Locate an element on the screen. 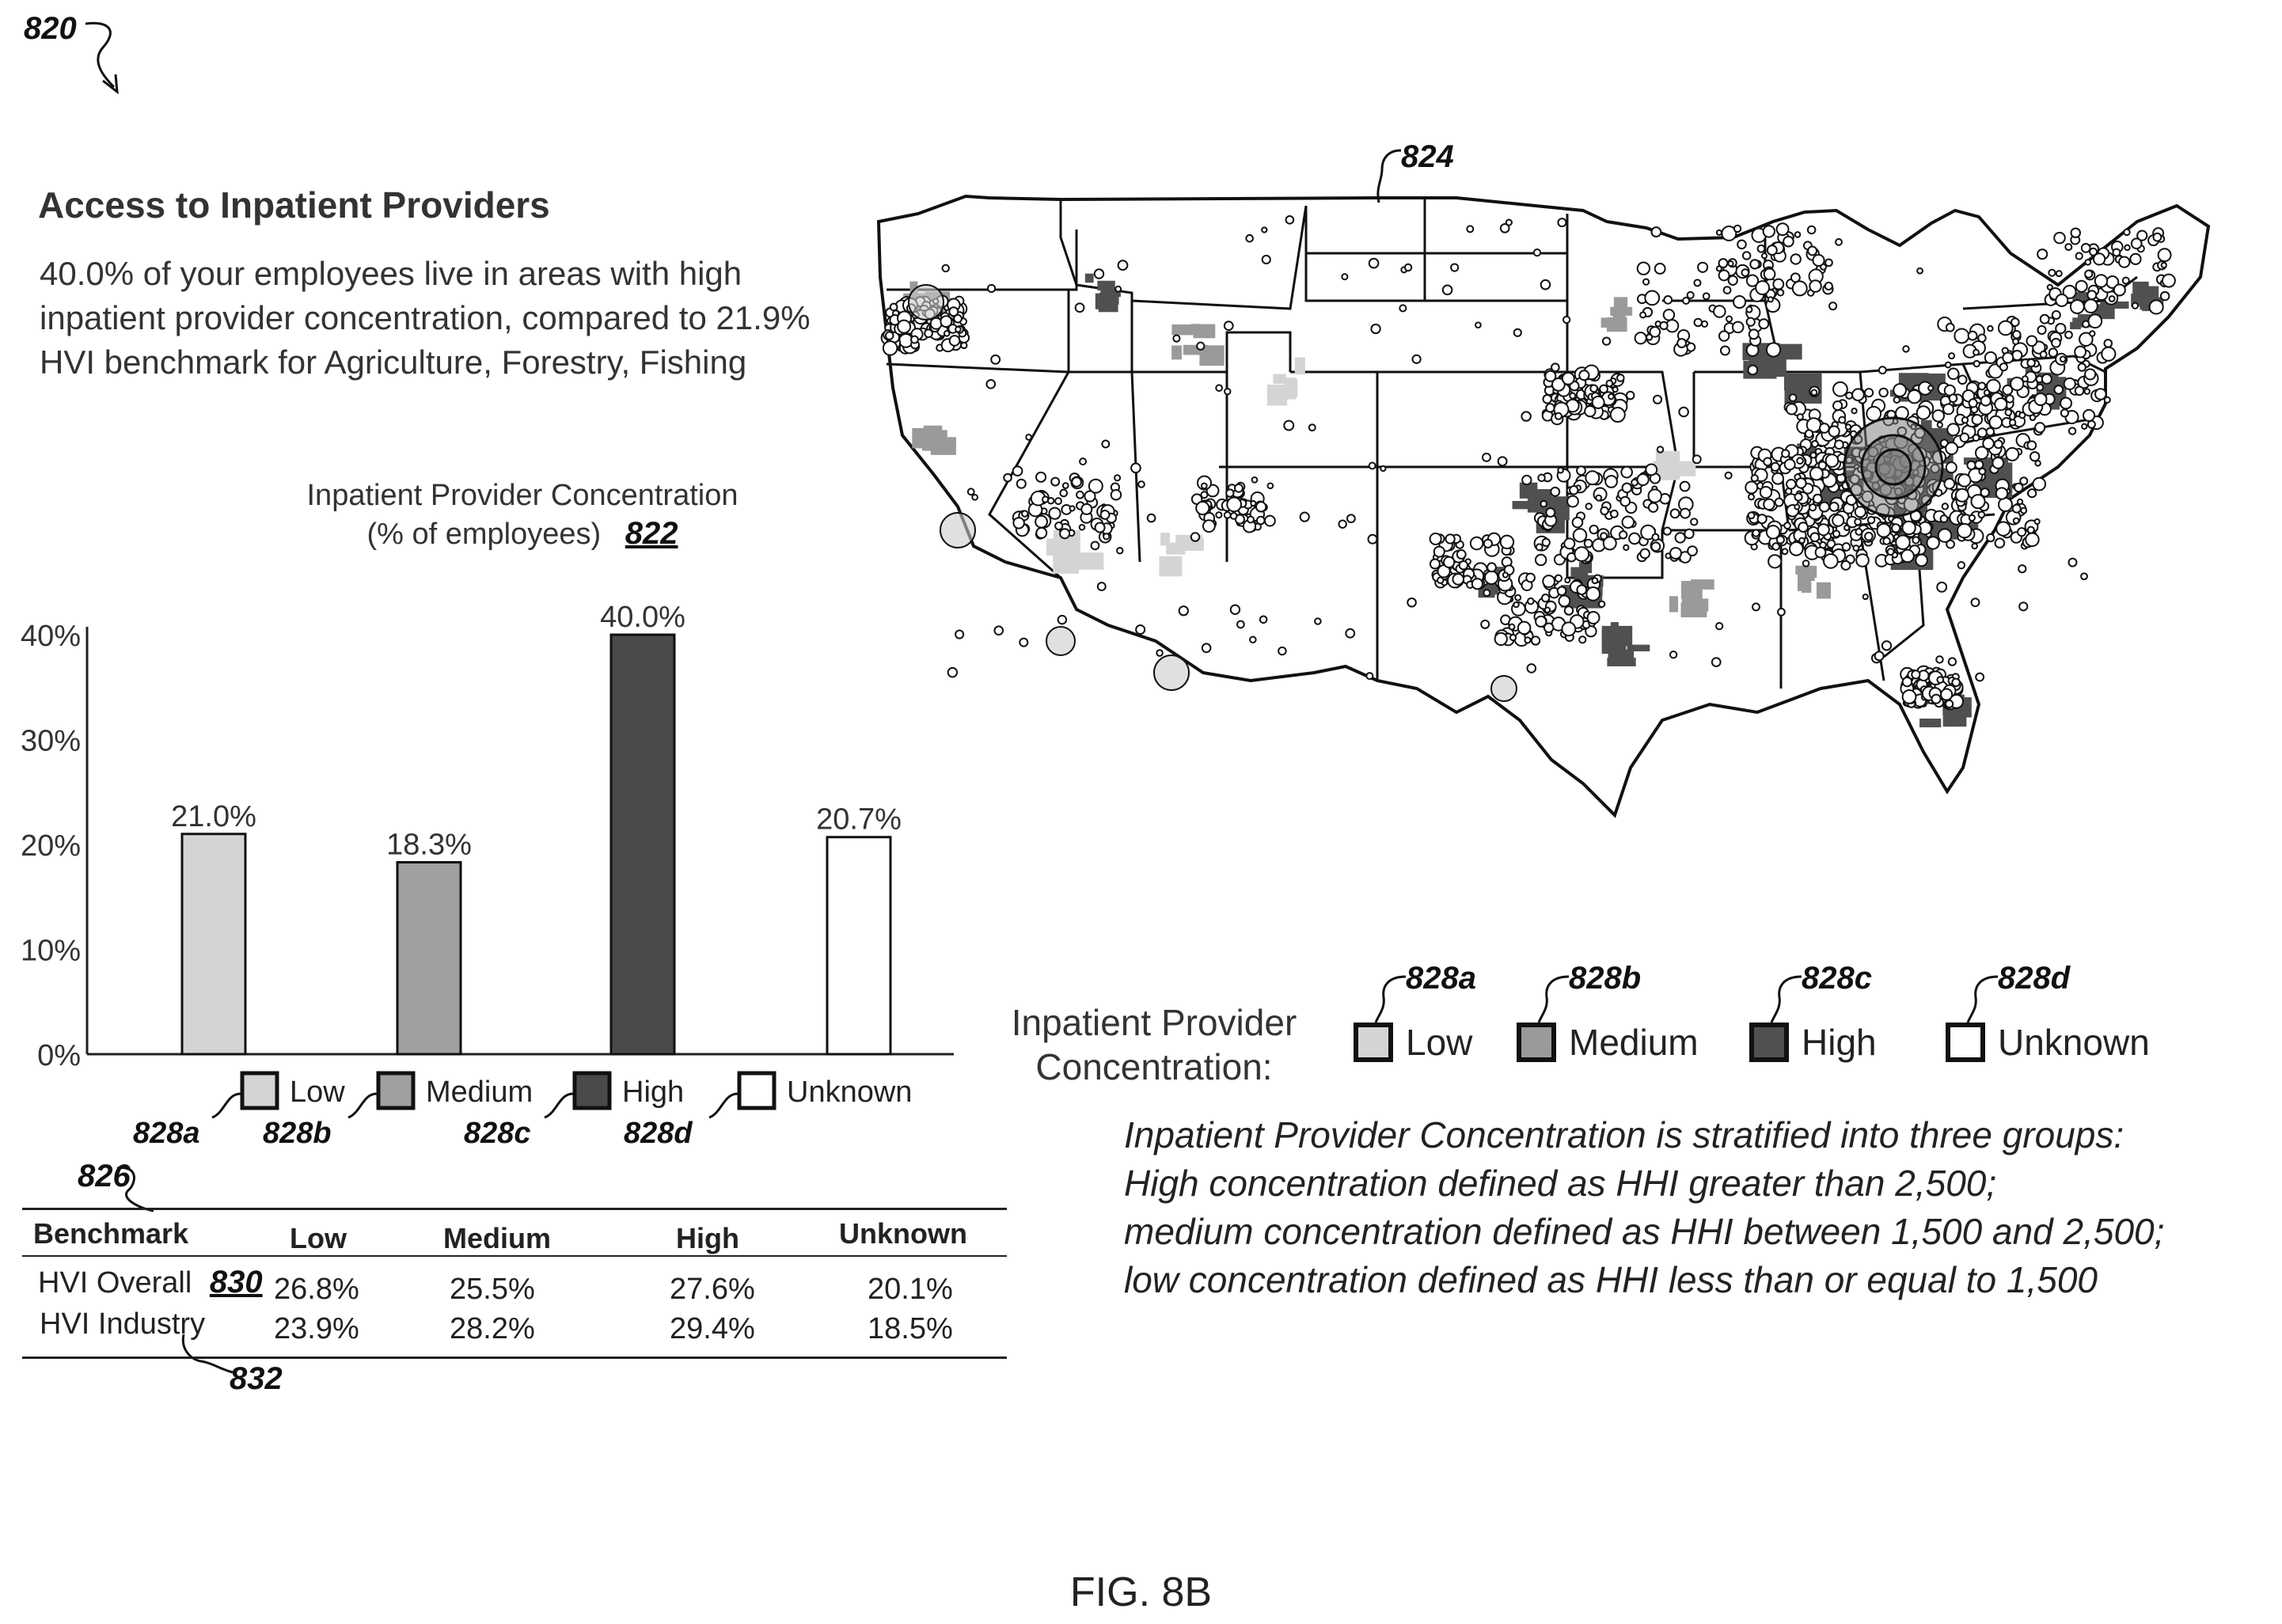 This screenshot has width=2282, height=1624. chart-bars: 21.0% 18.3% 40.0% 20.7% is located at coordinates (537, 828).